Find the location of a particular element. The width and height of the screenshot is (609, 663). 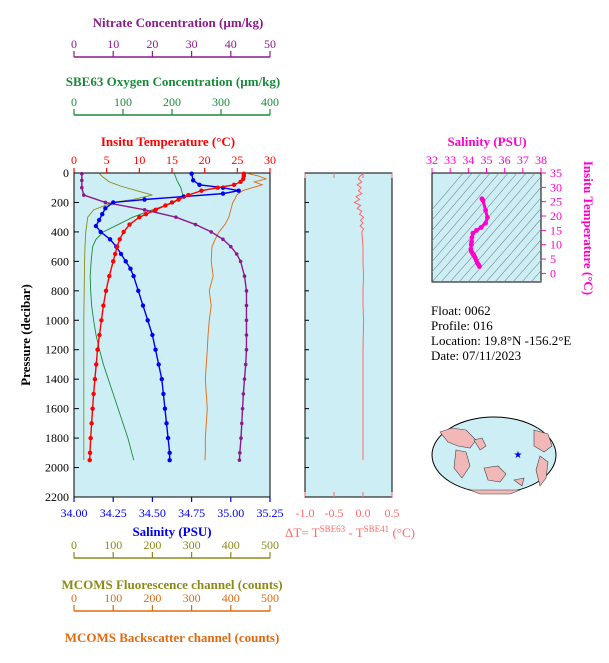

temperature-line is located at coordinates (166, 317).